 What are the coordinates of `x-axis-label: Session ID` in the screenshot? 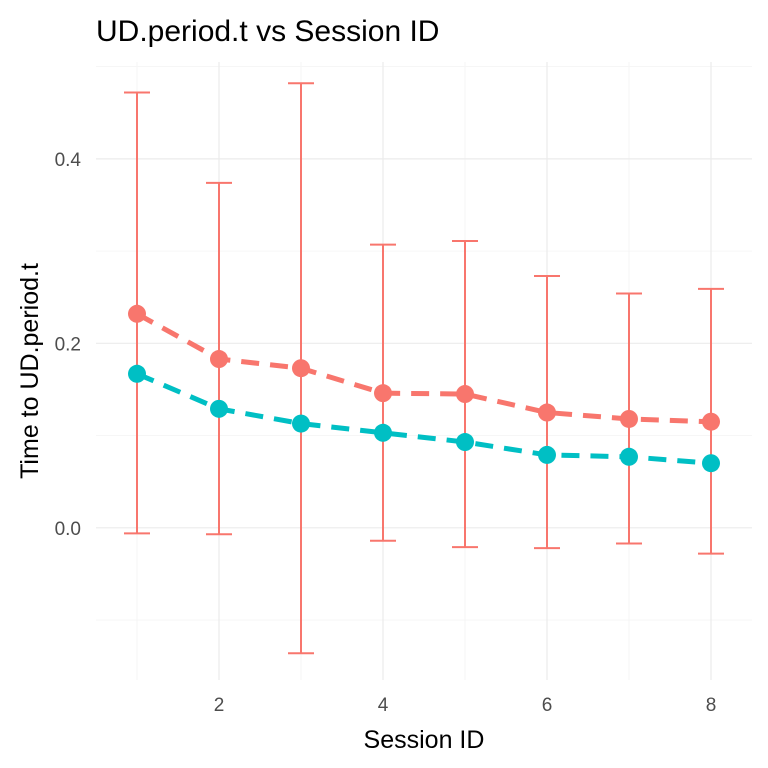 It's located at (424, 740).